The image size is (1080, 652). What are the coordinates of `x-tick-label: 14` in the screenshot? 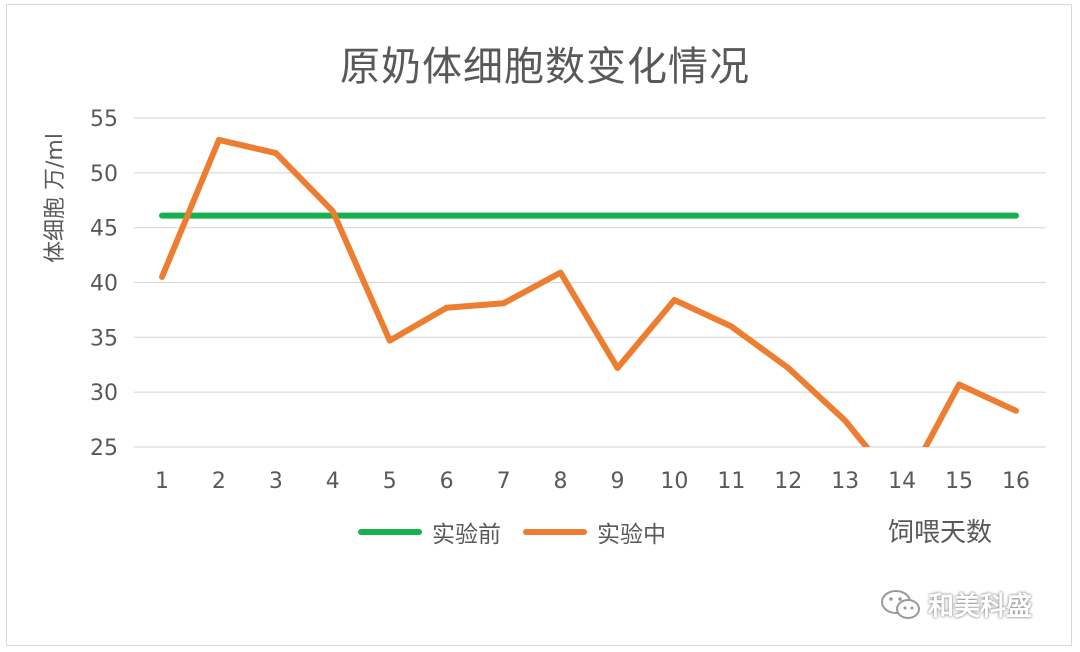 It's located at (902, 481).